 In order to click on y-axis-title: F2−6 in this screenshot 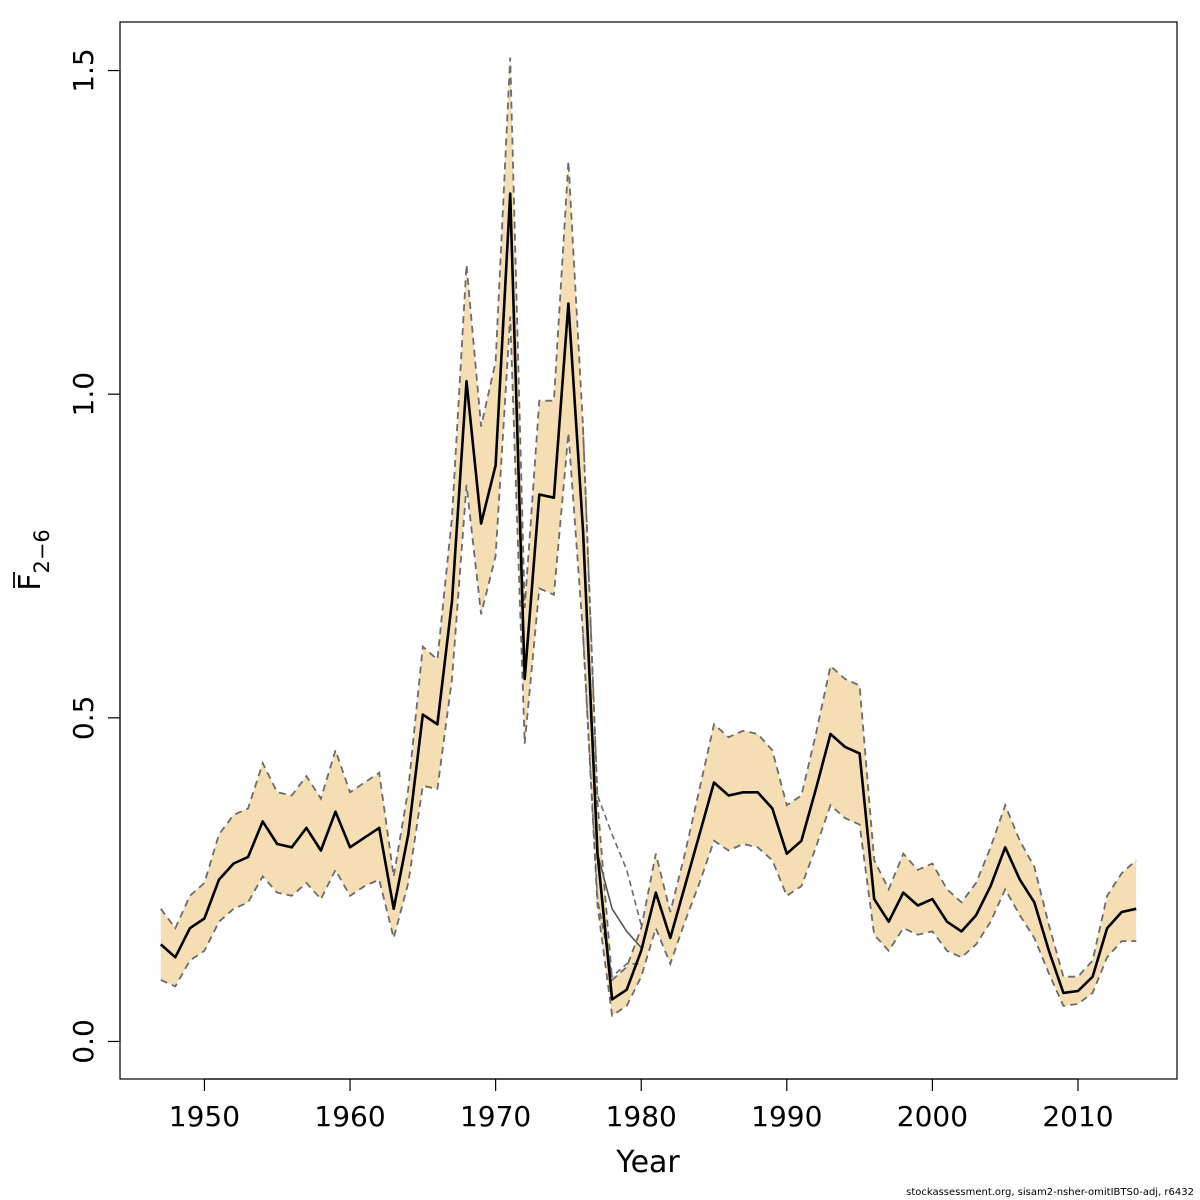, I will do `click(33, 560)`.